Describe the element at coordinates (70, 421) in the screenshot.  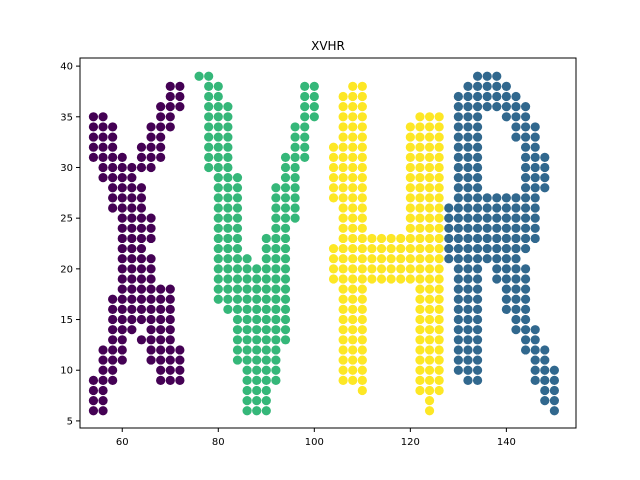
I see `y-tick-label: 5` at that location.